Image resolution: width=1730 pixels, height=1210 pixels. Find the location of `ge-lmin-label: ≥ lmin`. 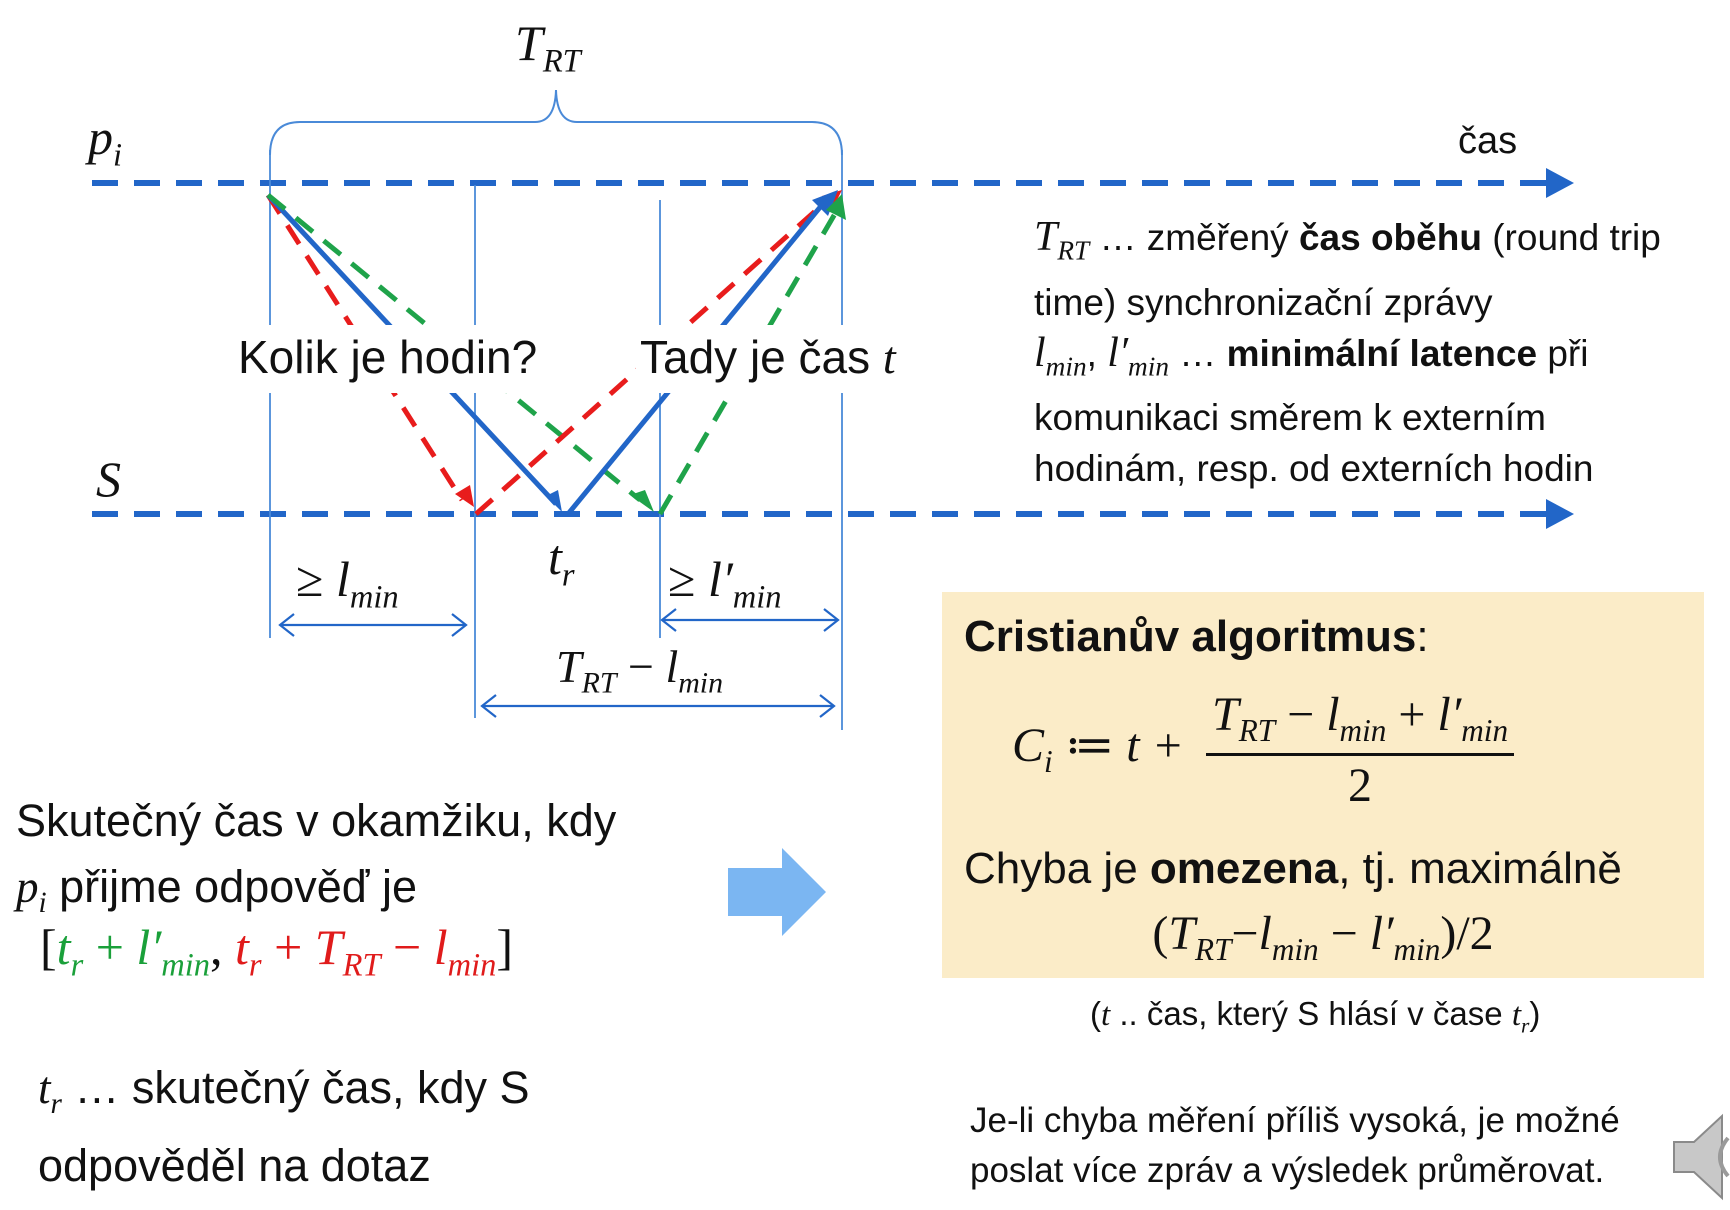

ge-lmin-label: ≥ lmin is located at coordinates (347, 583).